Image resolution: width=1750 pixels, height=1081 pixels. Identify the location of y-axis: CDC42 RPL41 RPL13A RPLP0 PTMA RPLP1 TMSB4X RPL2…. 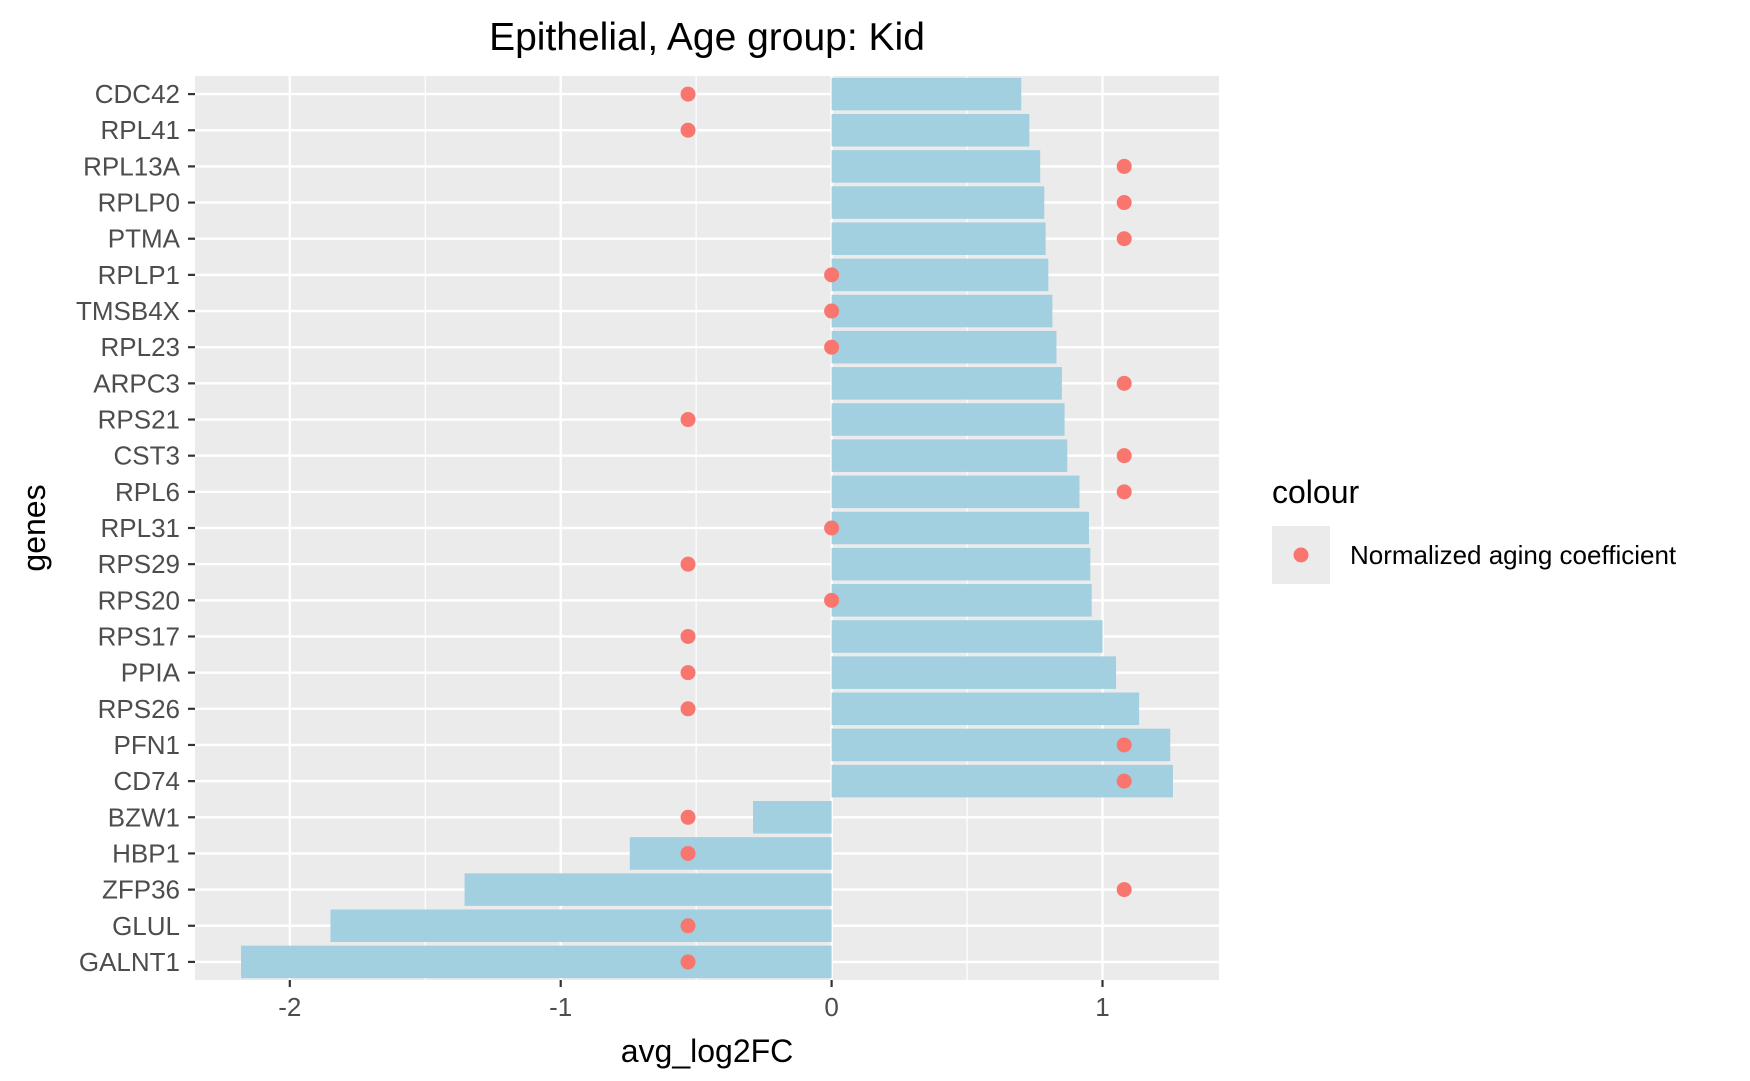
(135, 528).